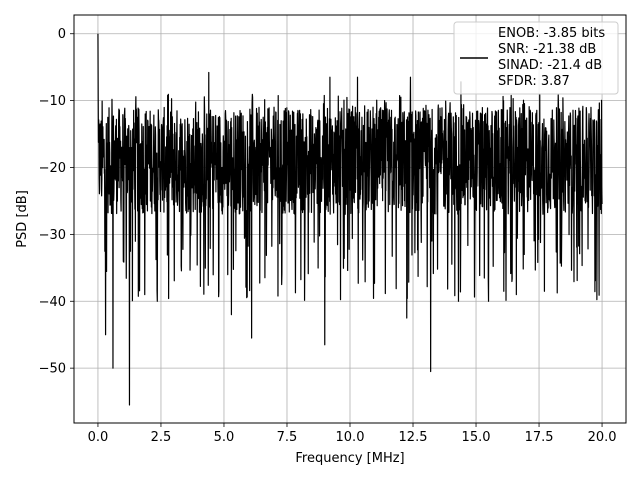 The width and height of the screenshot is (640, 485). I want to click on legend-entry: SNR: -21.38 dB, so click(547, 49).